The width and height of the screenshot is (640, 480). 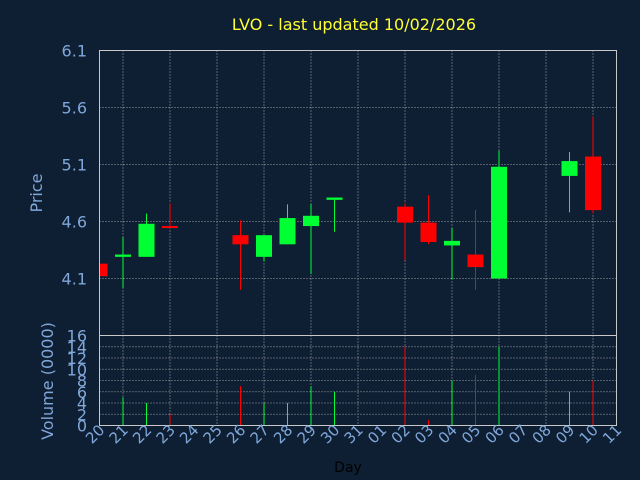 What do you see at coordinates (77, 336) in the screenshot?
I see `volume-tick-label: 16` at bounding box center [77, 336].